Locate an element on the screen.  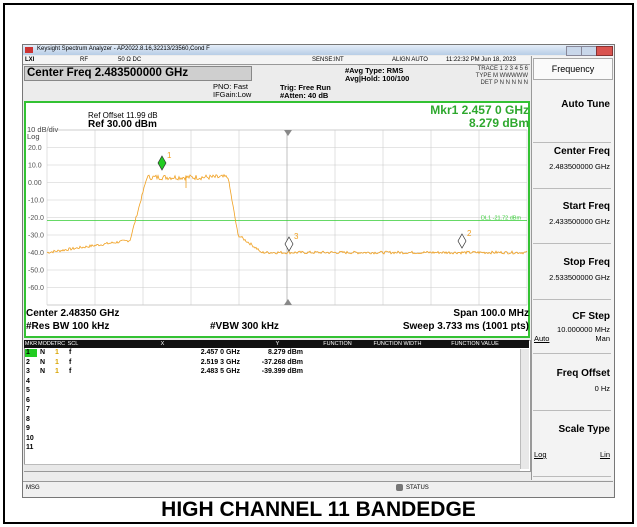
softkey-panel is located at coordinates (572, 268).